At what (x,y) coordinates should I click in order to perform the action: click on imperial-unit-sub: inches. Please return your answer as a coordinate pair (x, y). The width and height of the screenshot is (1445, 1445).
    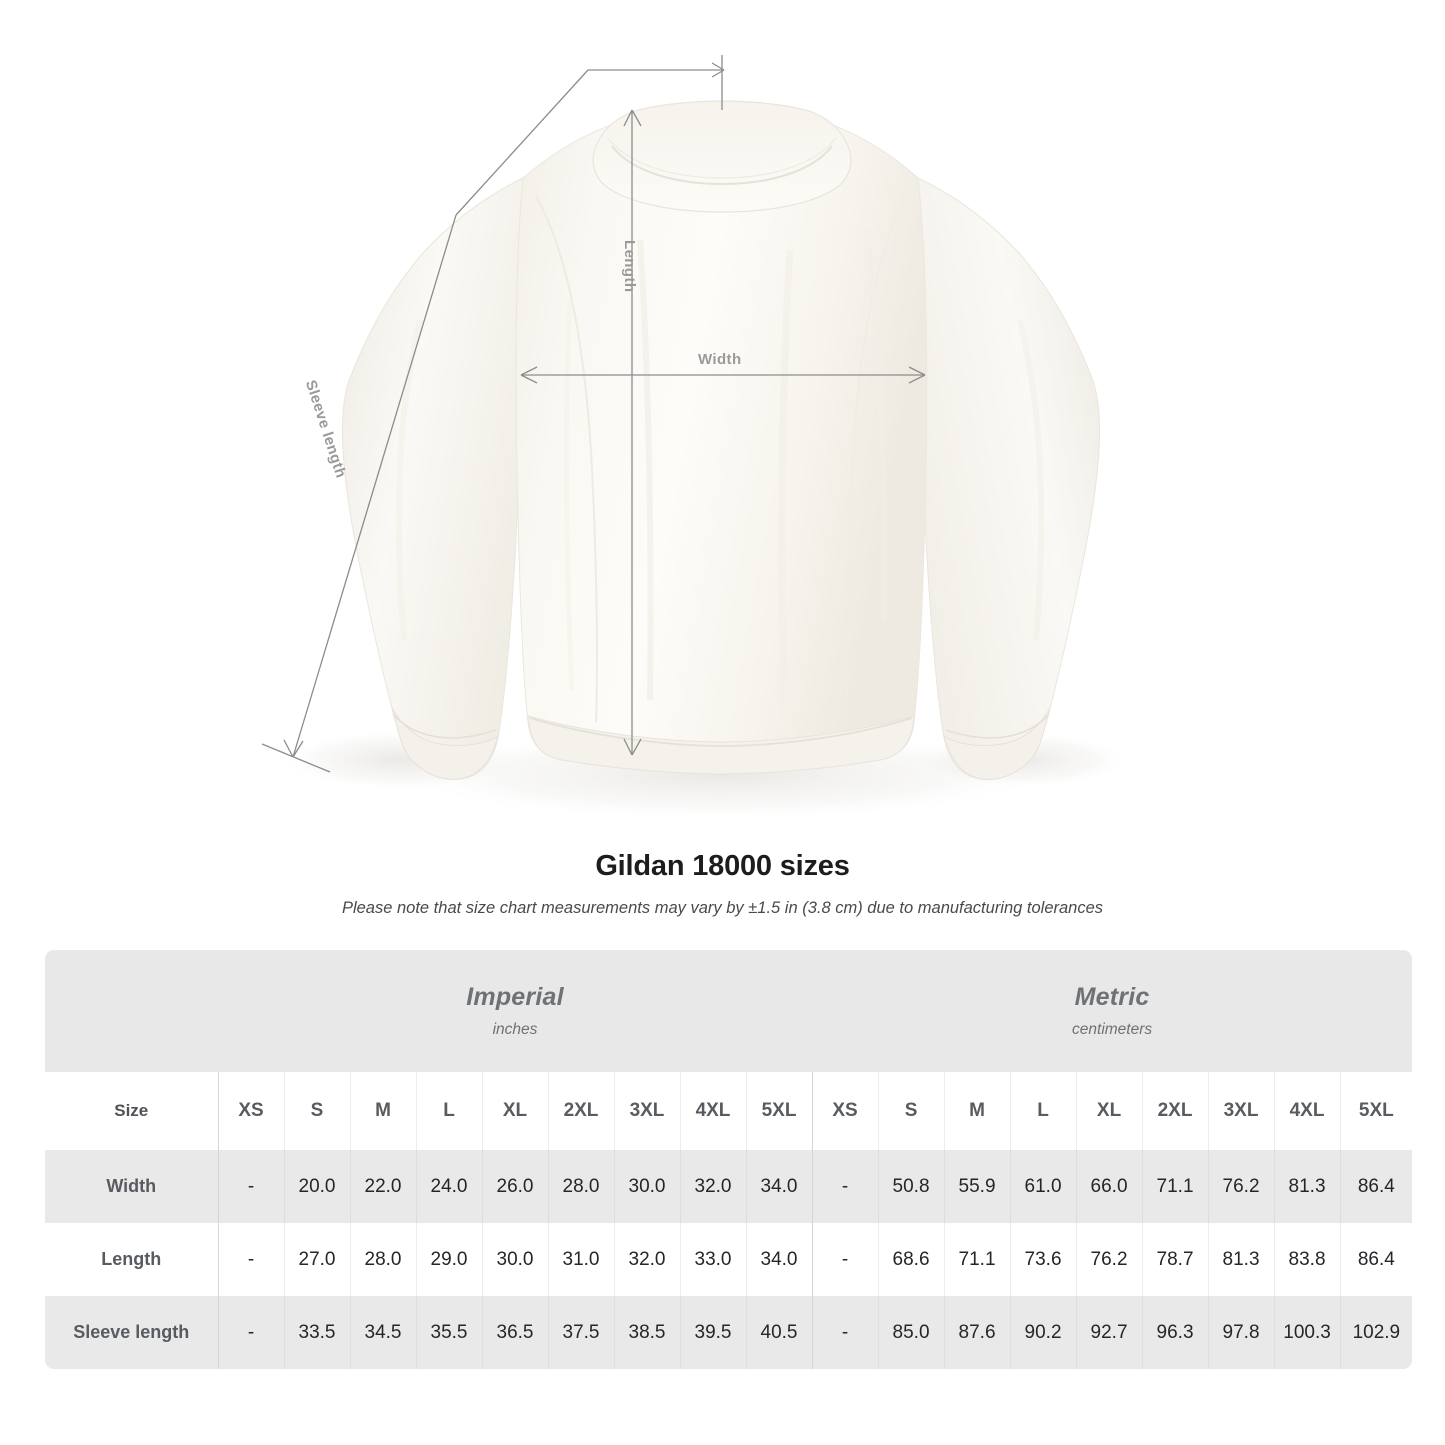
    Looking at the image, I should click on (515, 1029).